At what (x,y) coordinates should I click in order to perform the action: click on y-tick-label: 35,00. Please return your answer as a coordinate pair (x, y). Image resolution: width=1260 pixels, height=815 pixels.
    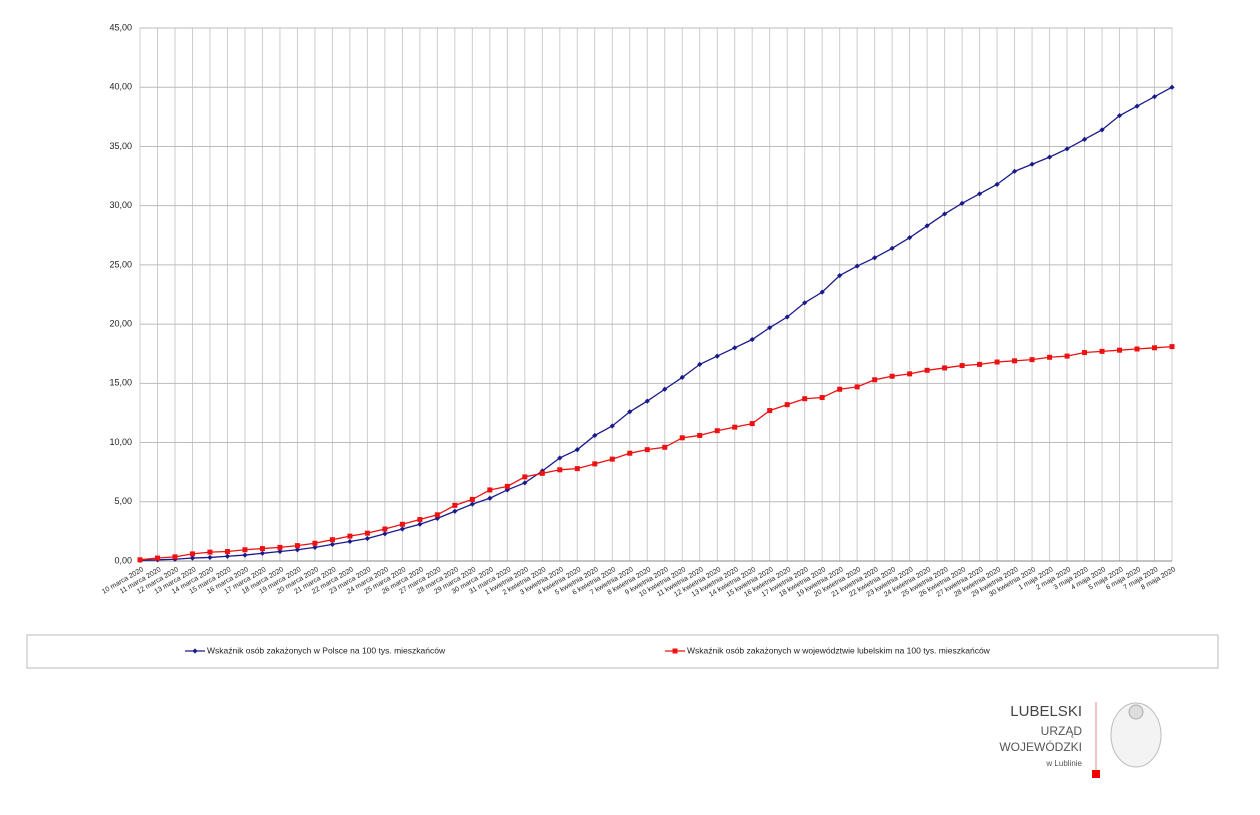
    Looking at the image, I should click on (120, 146).